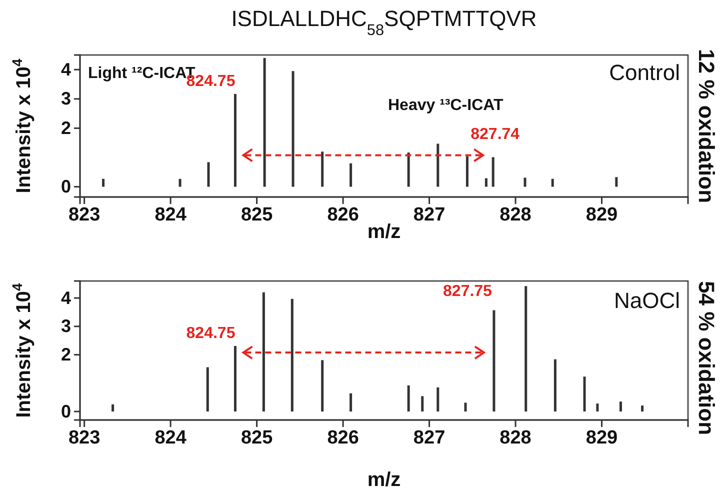 This screenshot has width=725, height=500. Describe the element at coordinates (467, 291) in the screenshot. I see `annotation: 827.75` at that location.